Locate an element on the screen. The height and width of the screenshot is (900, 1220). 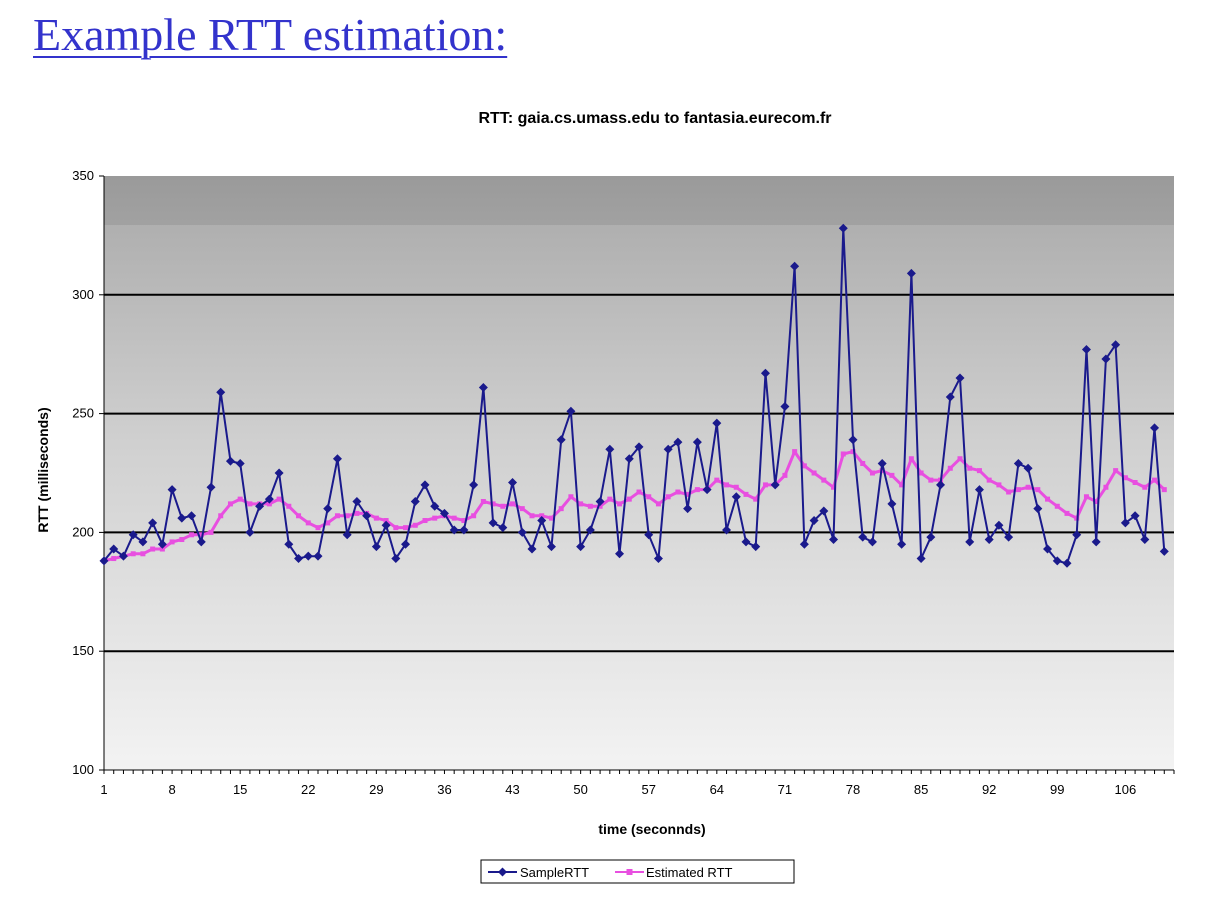
legend: SampleRTT Estimated RTT is located at coordinates (637, 871).